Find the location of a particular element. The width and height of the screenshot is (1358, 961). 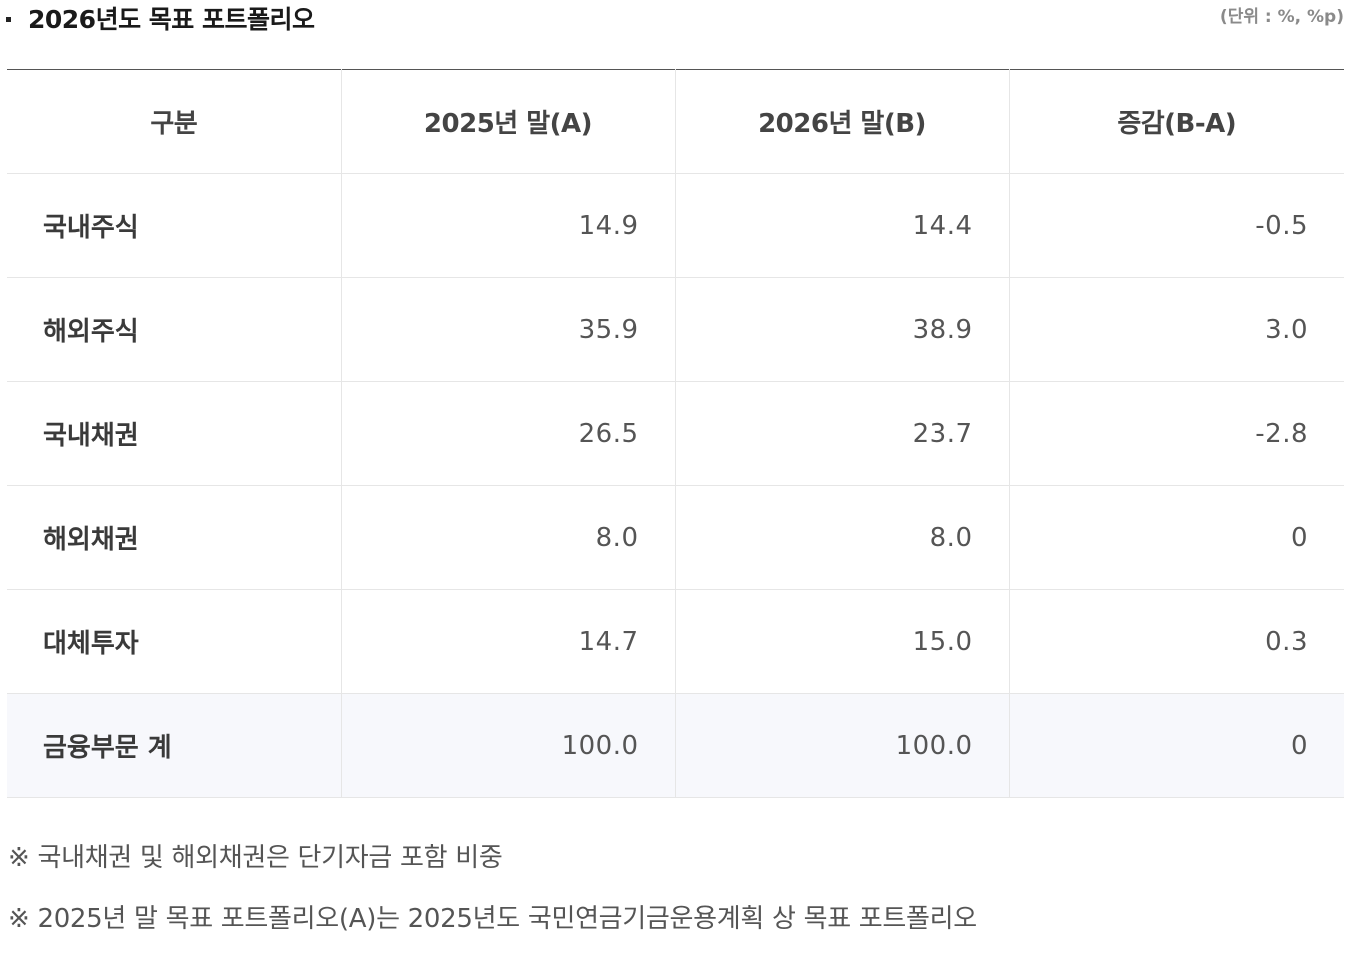

unit-label: (단위 : %, %p) is located at coordinates (1281, 17).